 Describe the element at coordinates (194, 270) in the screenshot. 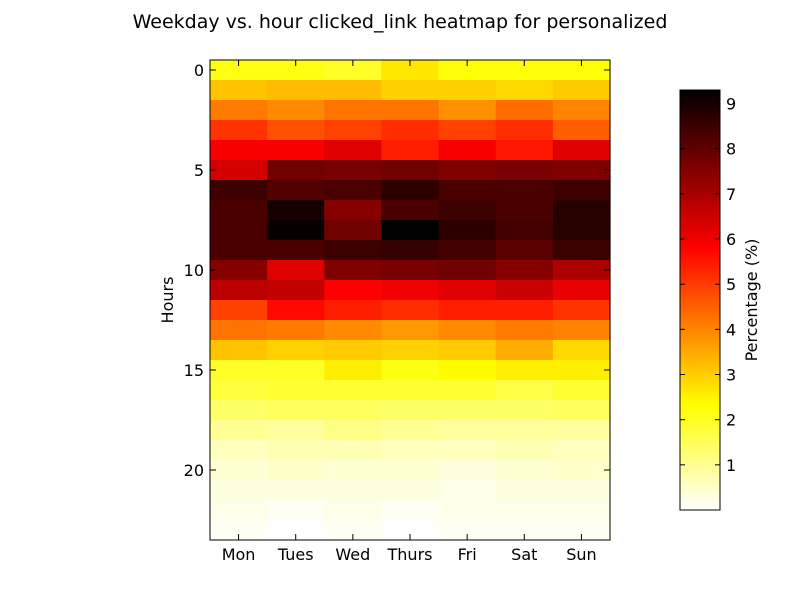

I see `y-tick-label: 10` at that location.